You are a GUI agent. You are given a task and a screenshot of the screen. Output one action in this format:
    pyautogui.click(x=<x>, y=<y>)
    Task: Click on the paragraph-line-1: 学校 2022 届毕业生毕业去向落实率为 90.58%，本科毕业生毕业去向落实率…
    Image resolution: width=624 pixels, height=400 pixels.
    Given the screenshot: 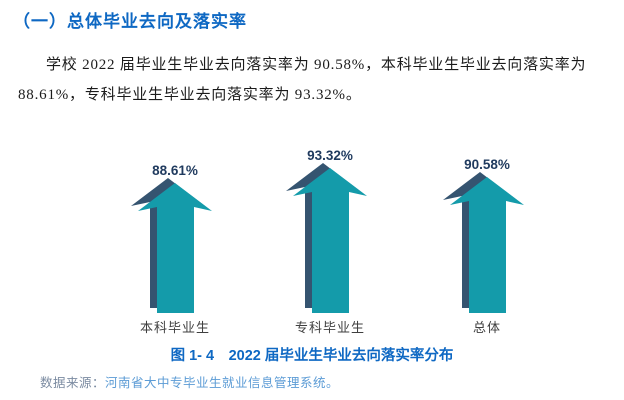 What is the action you would take?
    pyautogui.click(x=316, y=65)
    